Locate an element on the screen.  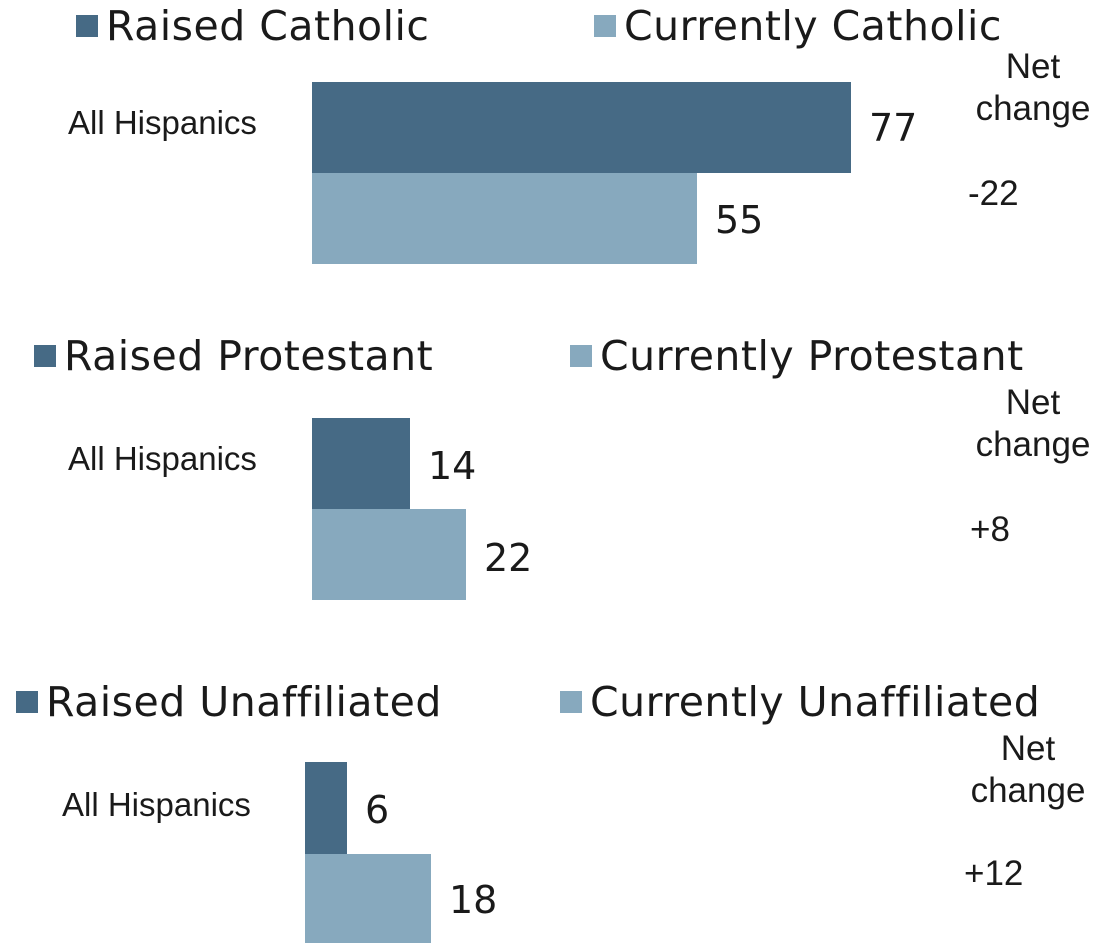
legend-currently-catholic: Currently Catholic is located at coordinates (798, 26).